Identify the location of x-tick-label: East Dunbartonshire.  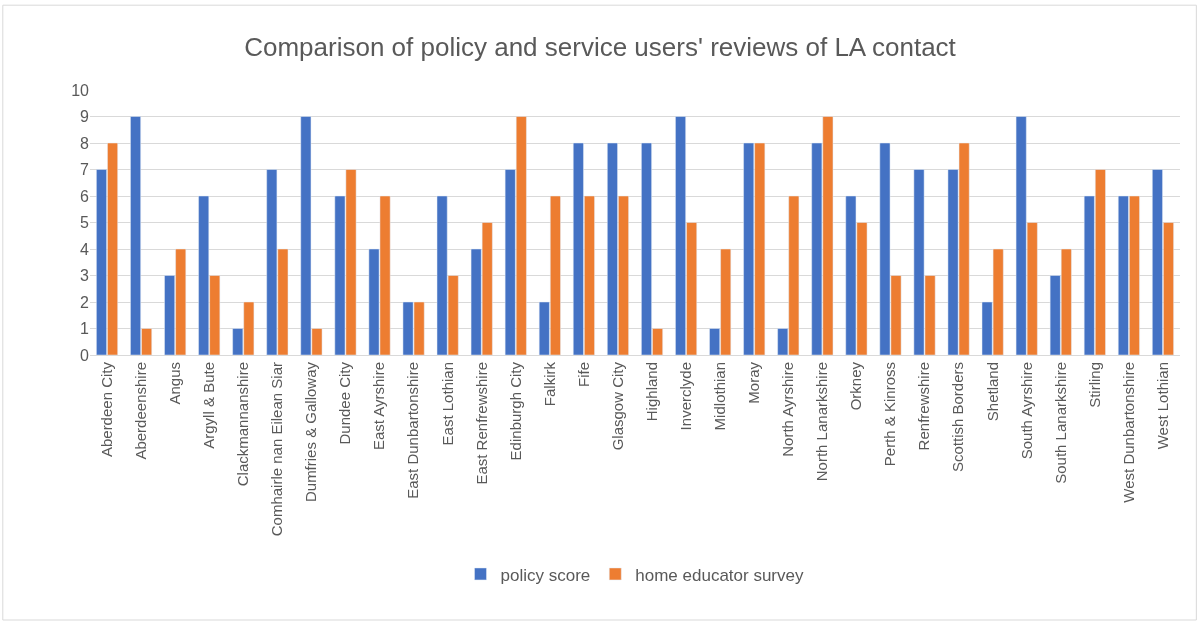
(413, 430).